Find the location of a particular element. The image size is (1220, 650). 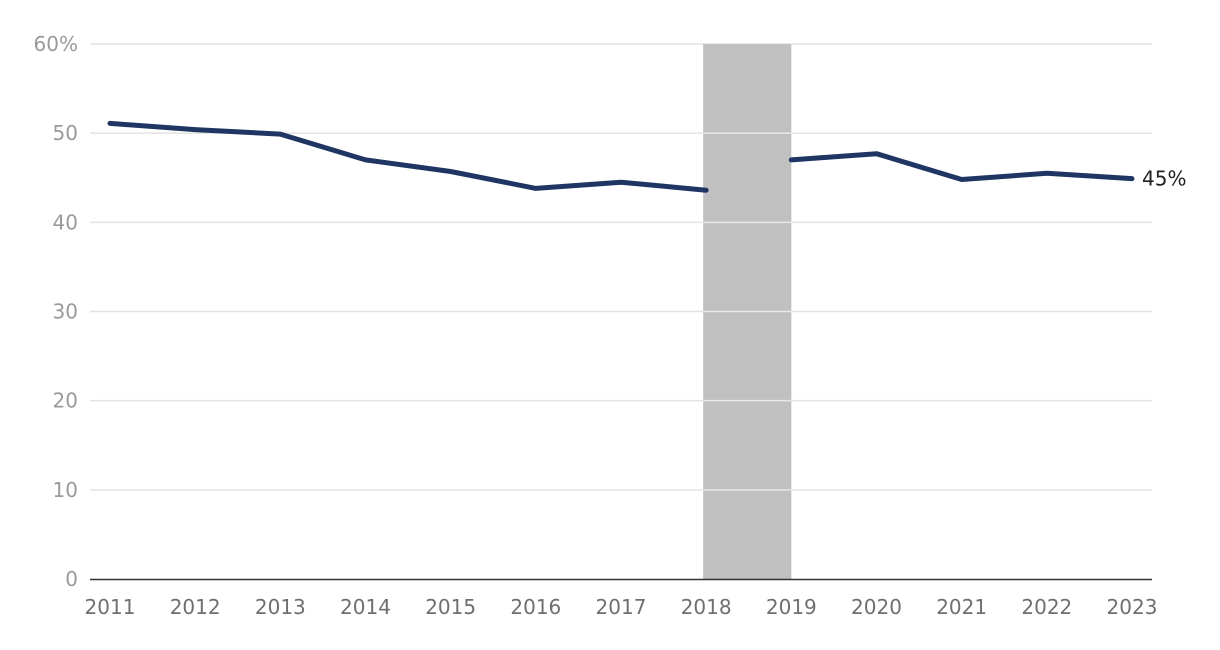

end-value-label: 45% is located at coordinates (1164, 179).